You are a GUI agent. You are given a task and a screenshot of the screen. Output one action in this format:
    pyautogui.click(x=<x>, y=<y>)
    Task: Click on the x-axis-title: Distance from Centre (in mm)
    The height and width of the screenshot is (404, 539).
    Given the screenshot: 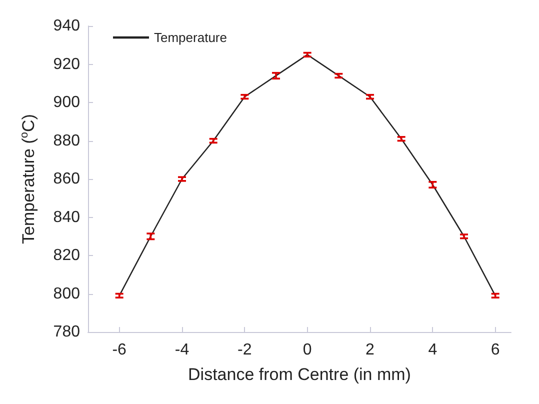 What is the action you would take?
    pyautogui.click(x=299, y=374)
    